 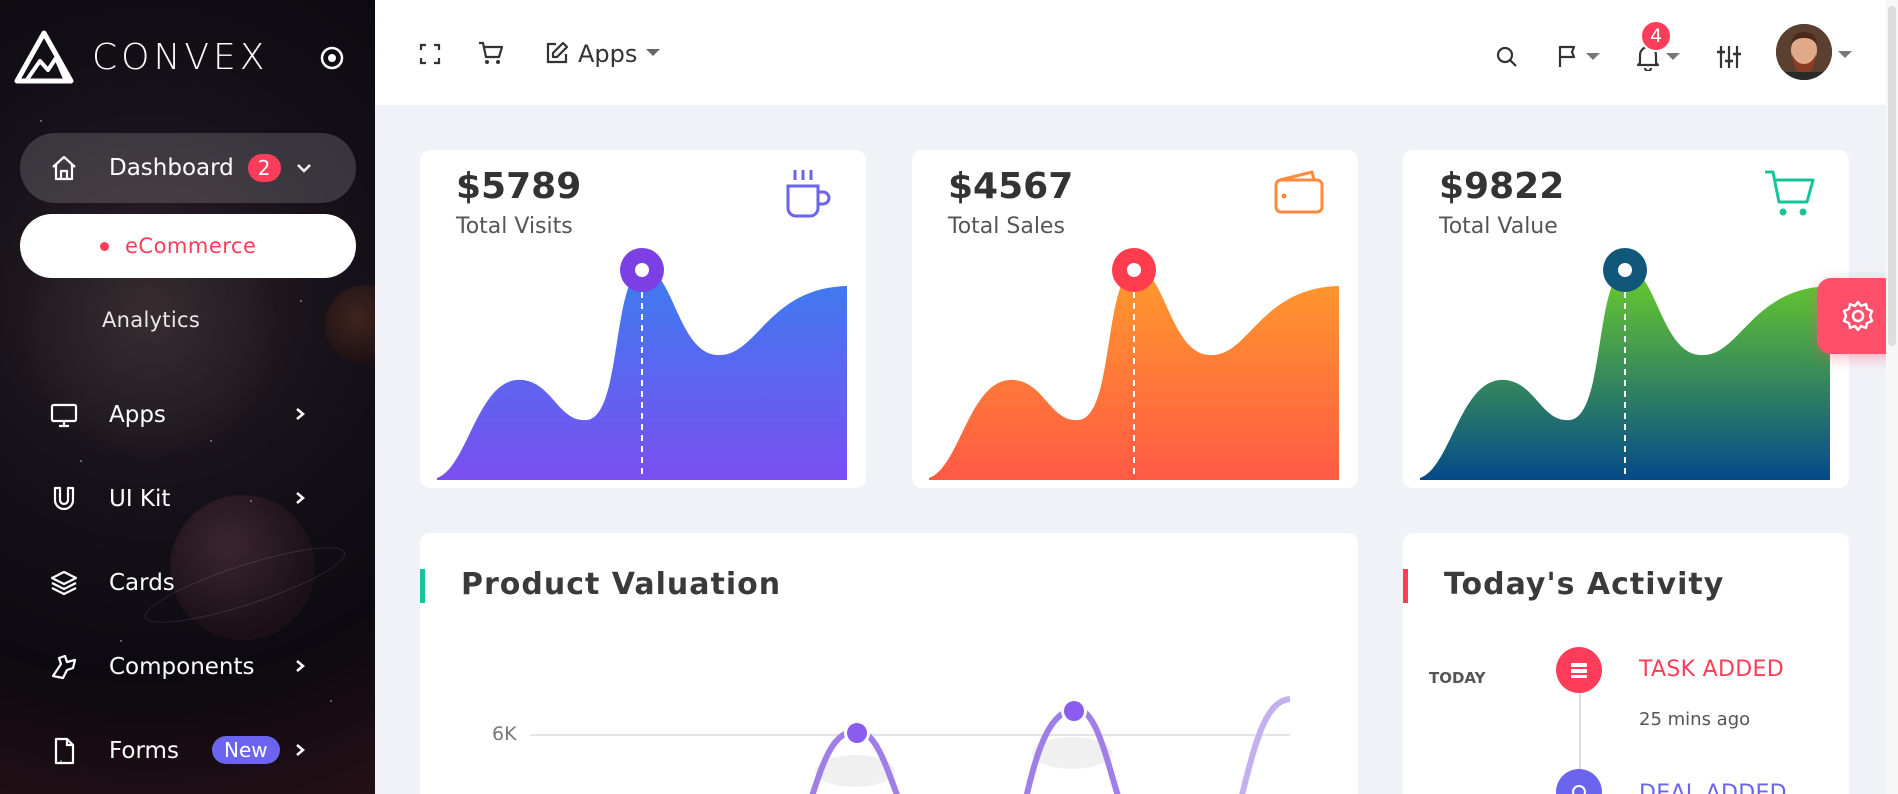 I want to click on stat-value: $4567, so click(x=1011, y=186).